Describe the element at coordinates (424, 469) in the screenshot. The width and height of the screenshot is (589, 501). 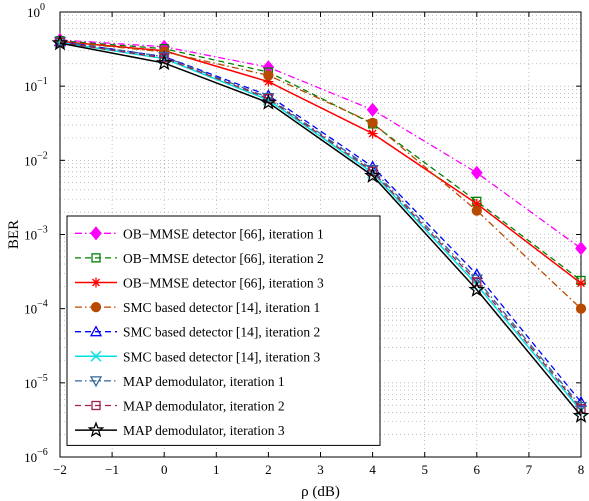
I see `x-tick-label: 5` at that location.